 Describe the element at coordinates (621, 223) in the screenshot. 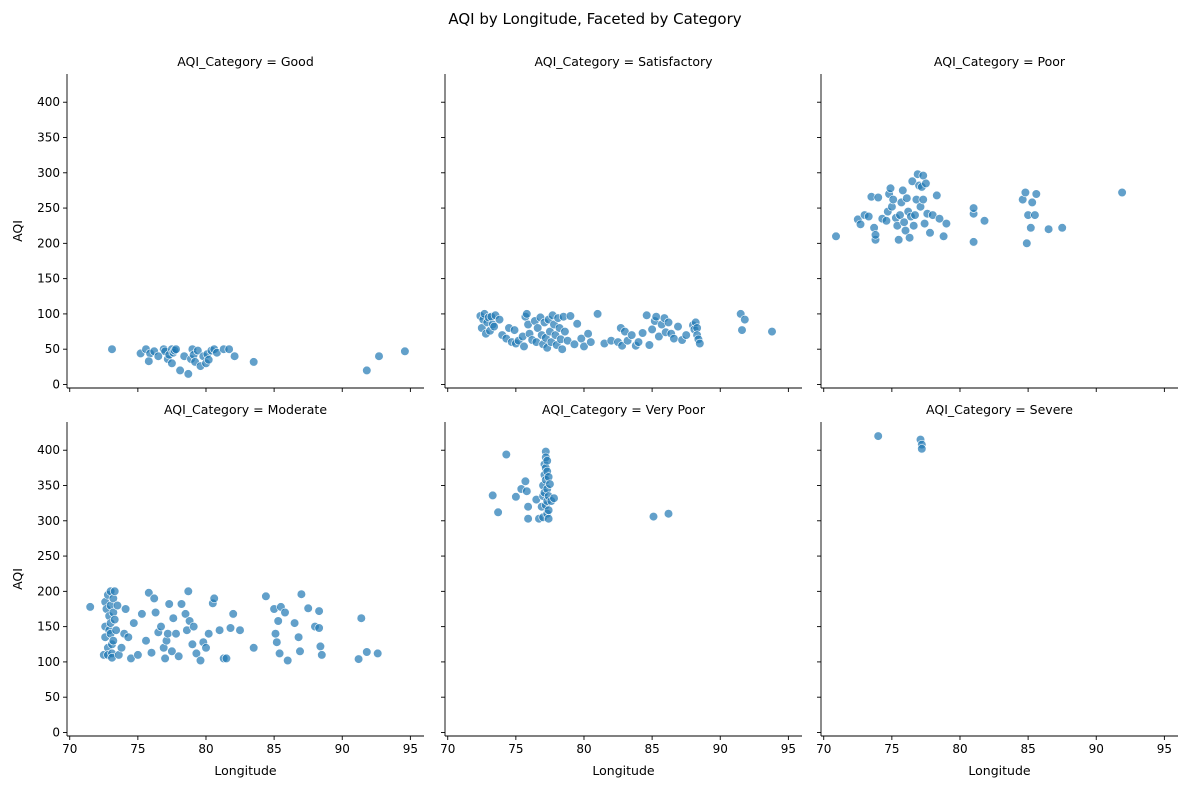

I see `facet-panel-2: AQI_Category = Satisfactory` at that location.